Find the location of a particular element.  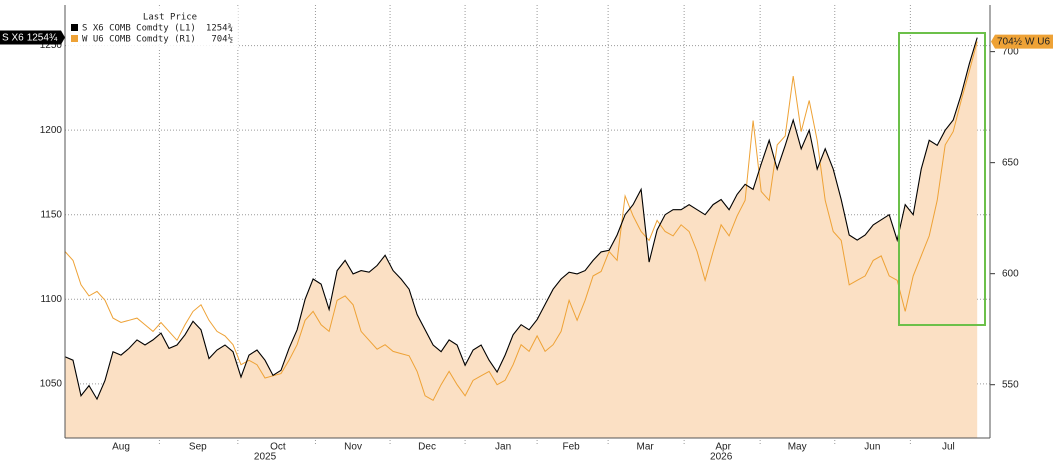

year-label: 2026 is located at coordinates (721, 456).